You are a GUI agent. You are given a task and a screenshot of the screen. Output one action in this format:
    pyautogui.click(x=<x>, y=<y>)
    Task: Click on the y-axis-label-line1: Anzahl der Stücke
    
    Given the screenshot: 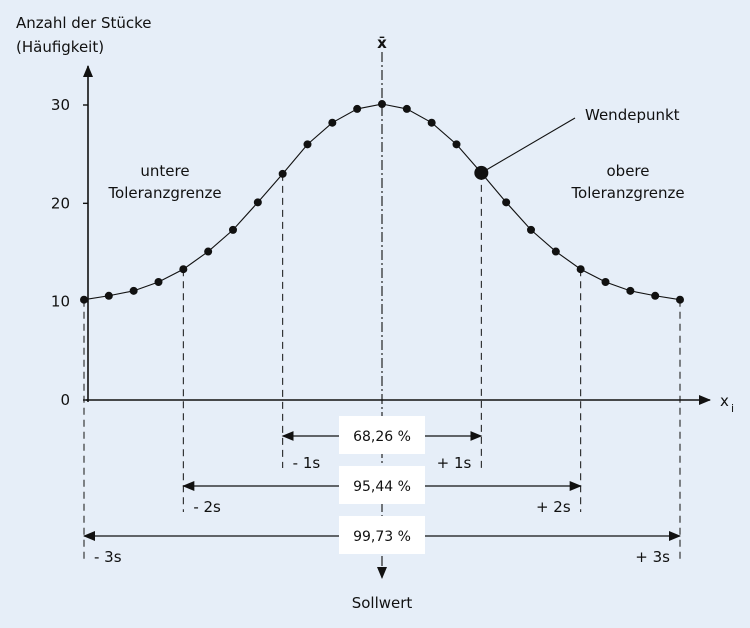 What is the action you would take?
    pyautogui.click(x=84, y=23)
    